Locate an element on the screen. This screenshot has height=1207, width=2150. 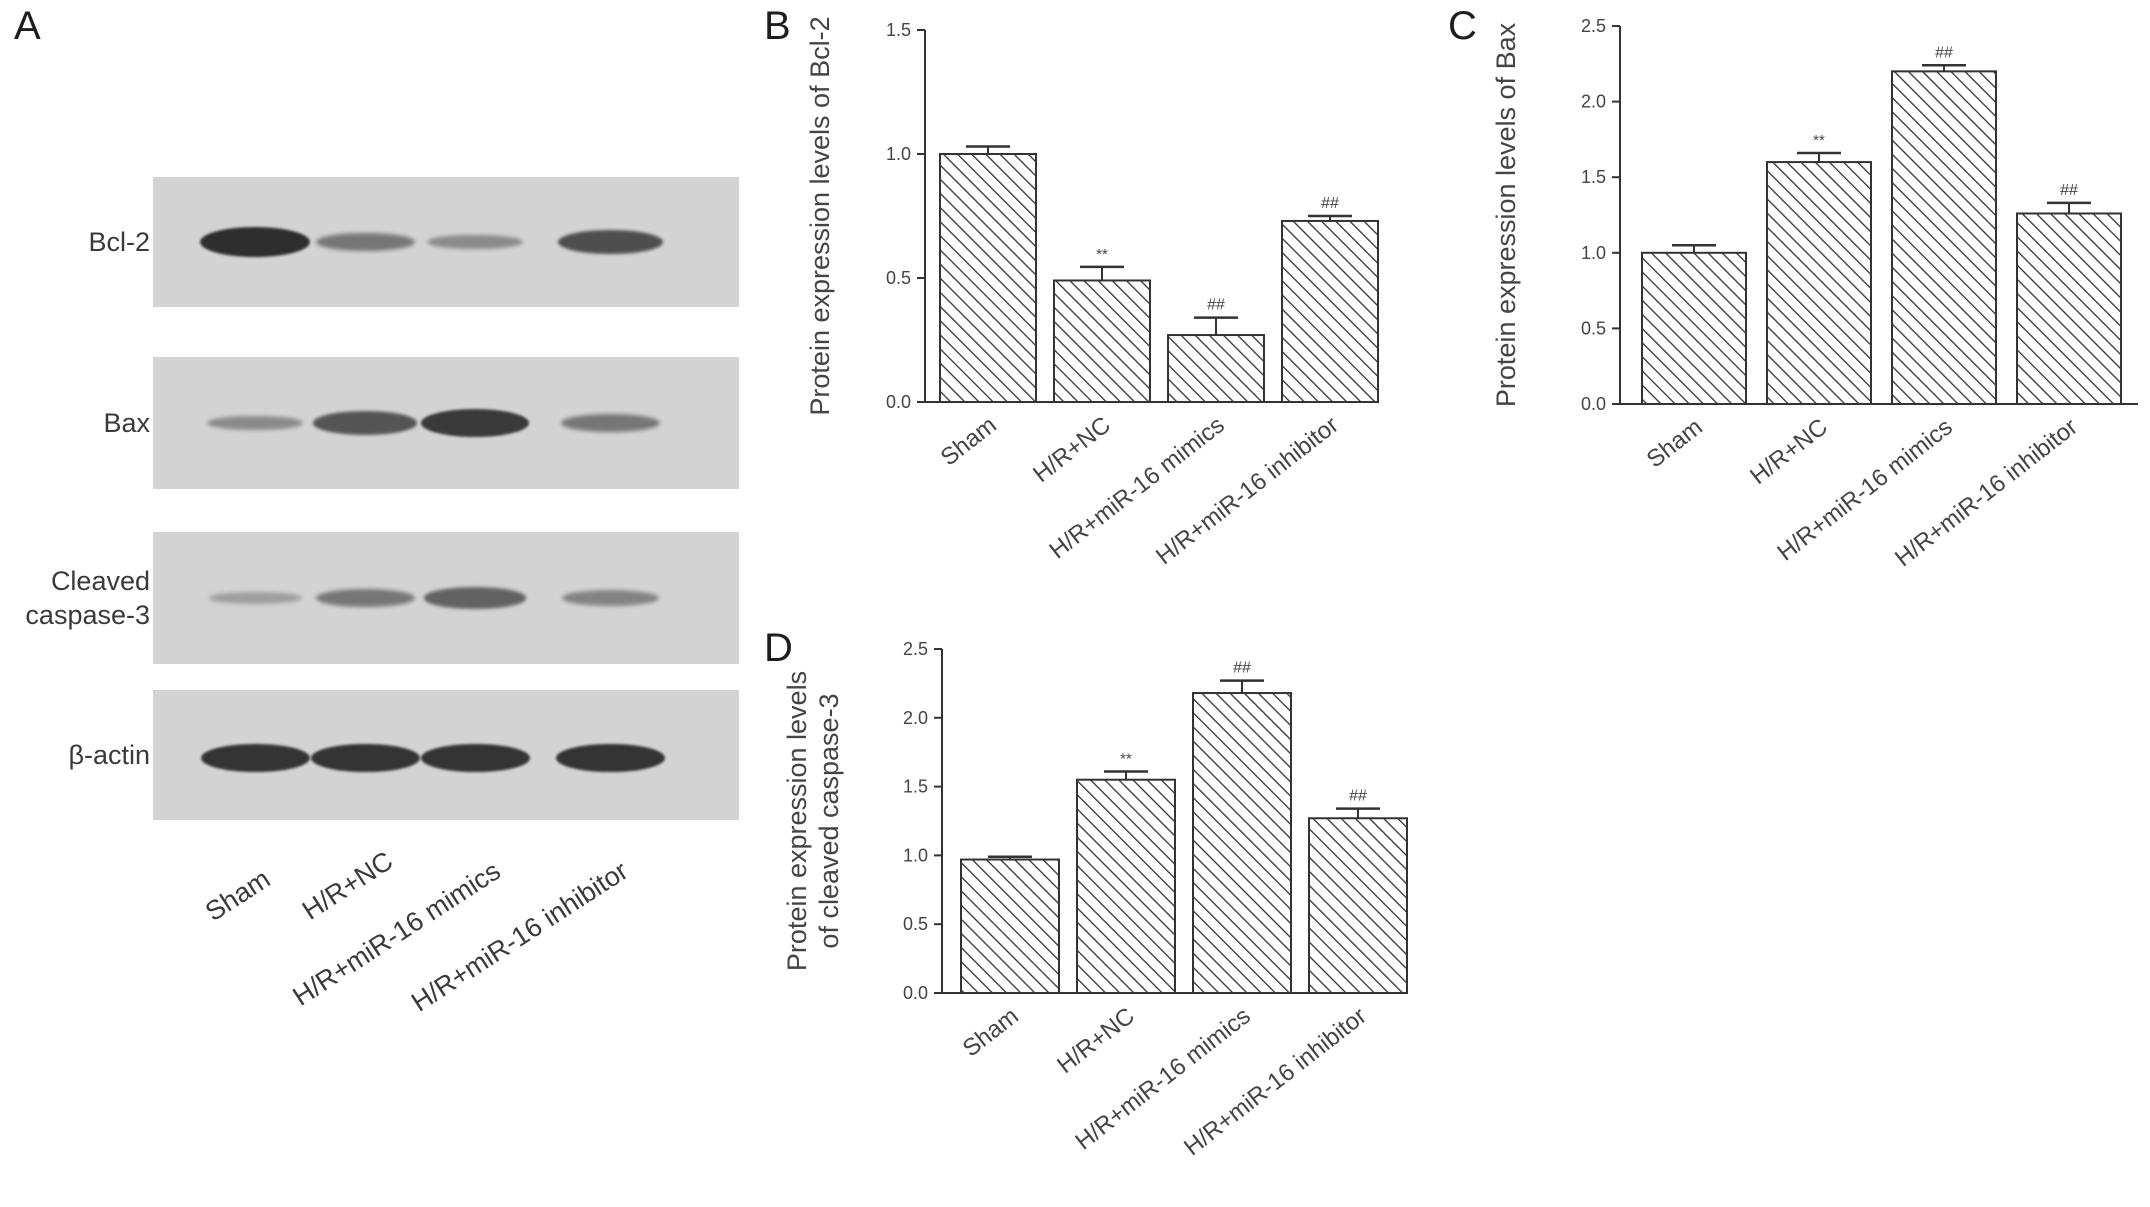
blot-lane-label: H/R+miR-16 inhibitor is located at coordinates (519, 936).